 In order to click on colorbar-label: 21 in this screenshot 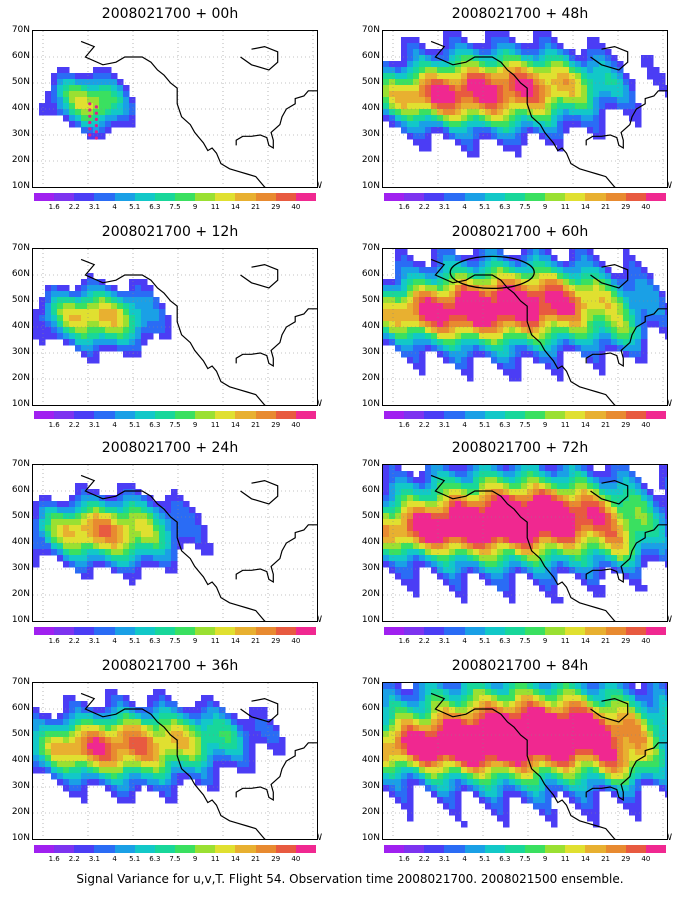, I will do `click(606, 641)`.